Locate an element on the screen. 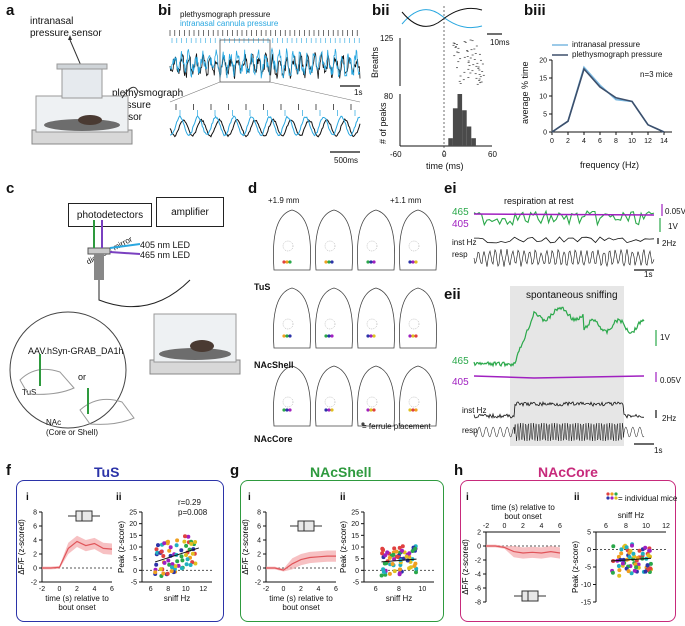  scatter-fit-line is located at coordinates (399, 560).